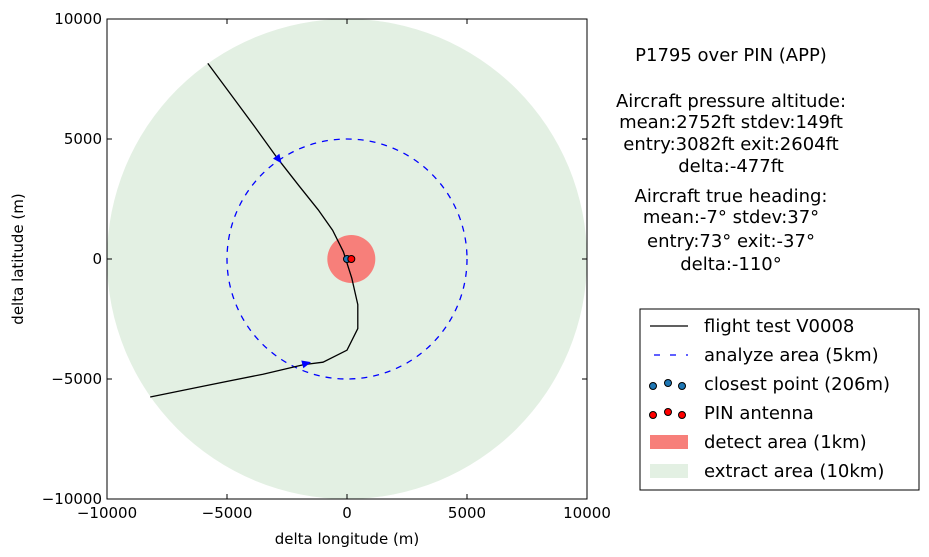  I want to click on x-tick-label: −5000, so click(227, 513).